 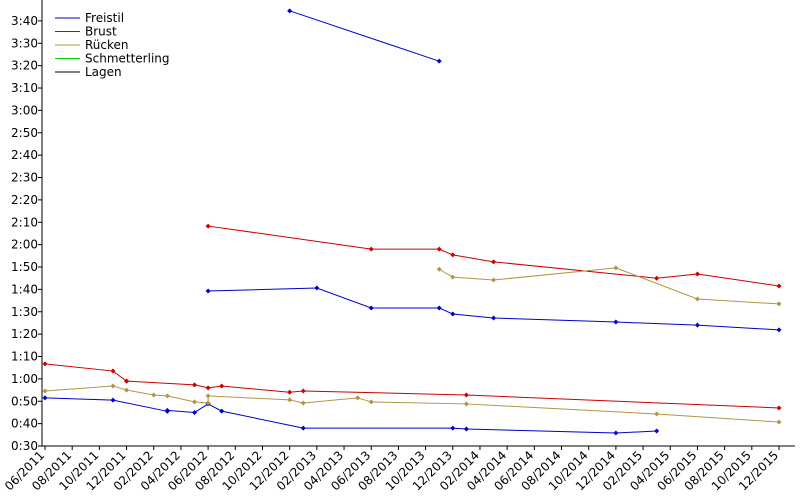 What do you see at coordinates (24, 401) in the screenshot?
I see `y-tick-label: 0:50` at bounding box center [24, 401].